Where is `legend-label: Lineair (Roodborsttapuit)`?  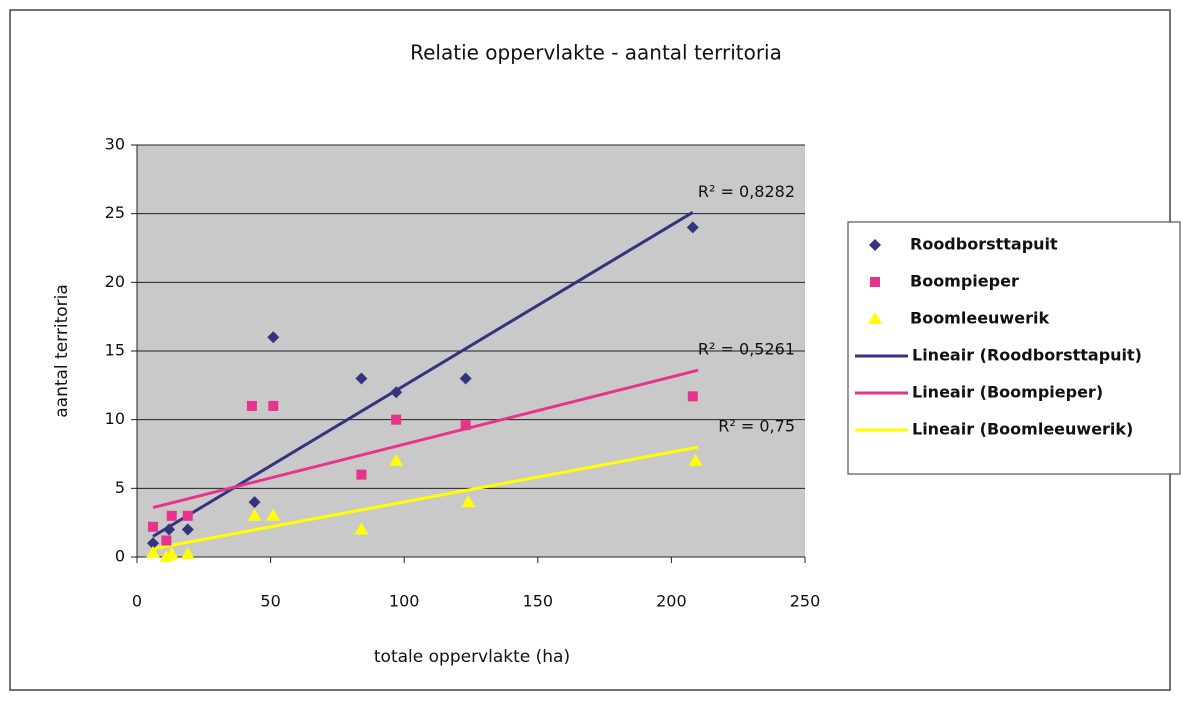 legend-label: Lineair (Roodborsttapuit) is located at coordinates (1027, 355).